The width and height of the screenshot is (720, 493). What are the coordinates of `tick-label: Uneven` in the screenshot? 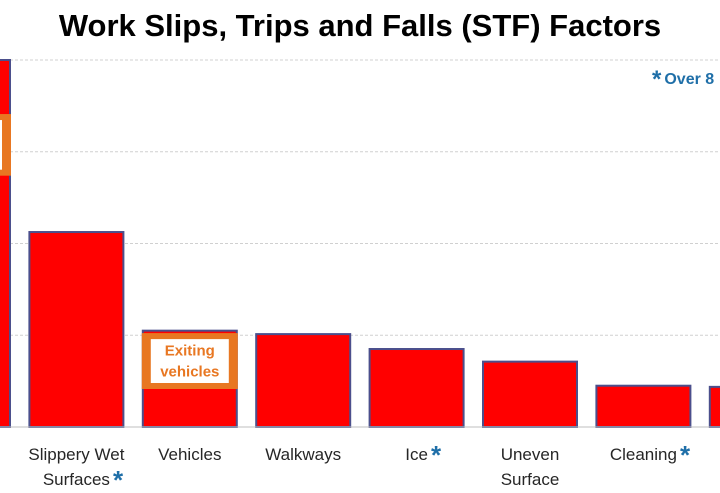 It's located at (530, 454).